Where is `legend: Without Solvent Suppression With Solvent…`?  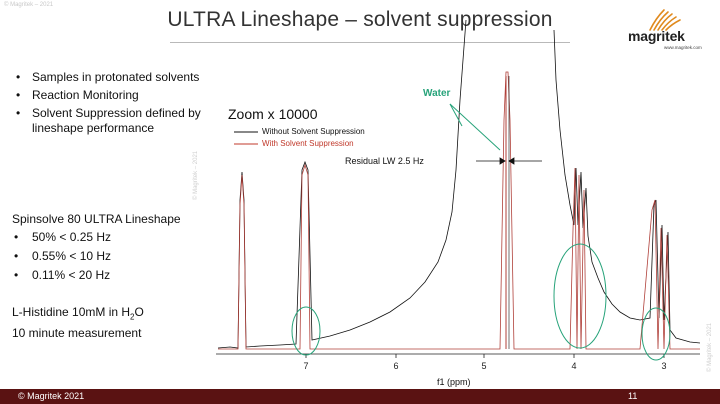 legend: Without Solvent Suppression With Solvent… is located at coordinates (299, 138).